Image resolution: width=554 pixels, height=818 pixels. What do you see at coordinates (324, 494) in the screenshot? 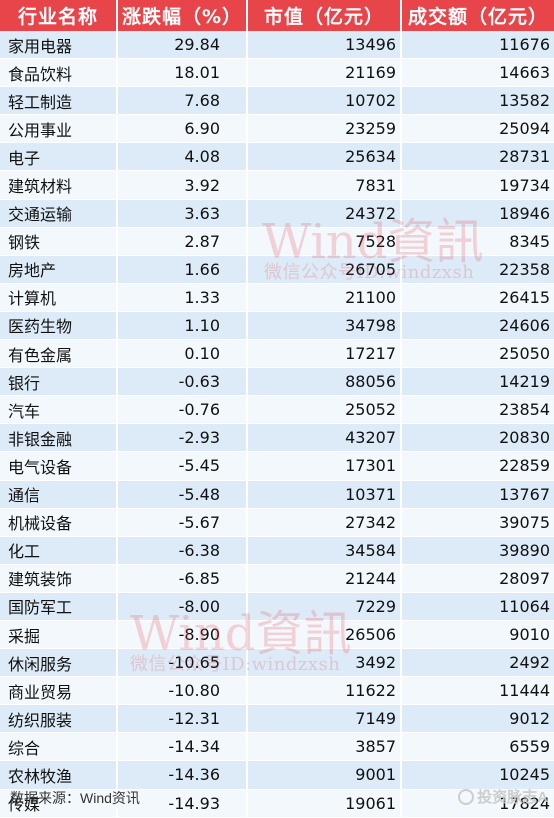
I see `market-cap-cell: 10371` at bounding box center [324, 494].